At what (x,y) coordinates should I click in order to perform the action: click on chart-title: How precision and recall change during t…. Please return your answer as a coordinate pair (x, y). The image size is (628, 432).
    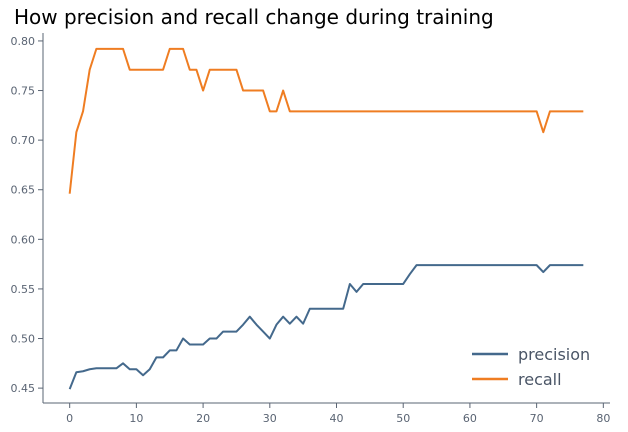
    Looking at the image, I should click on (254, 17).